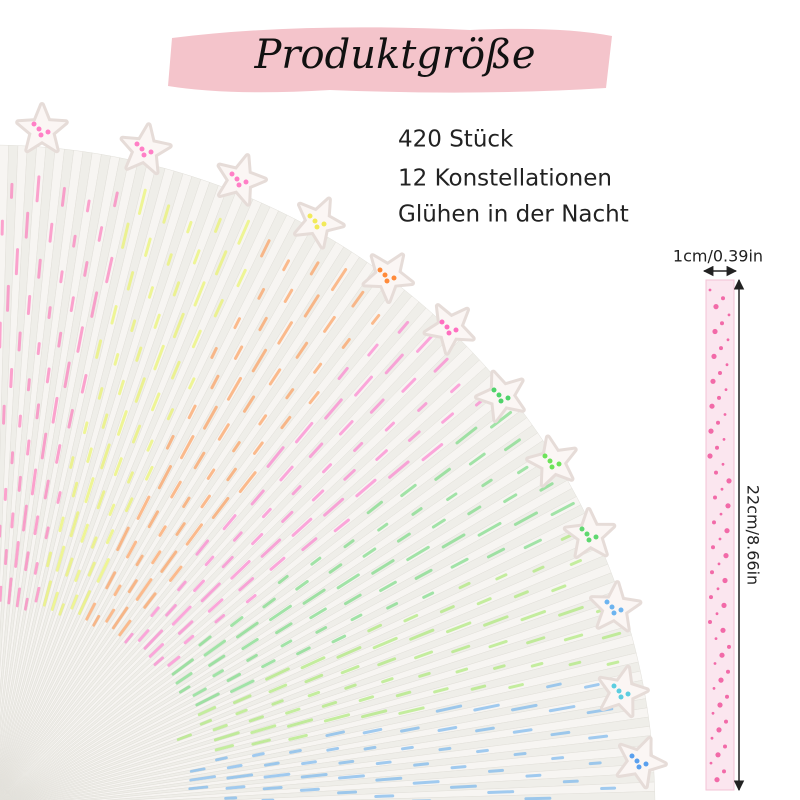 The image size is (800, 800). Describe the element at coordinates (390, 60) in the screenshot. I see `title-banner` at that location.